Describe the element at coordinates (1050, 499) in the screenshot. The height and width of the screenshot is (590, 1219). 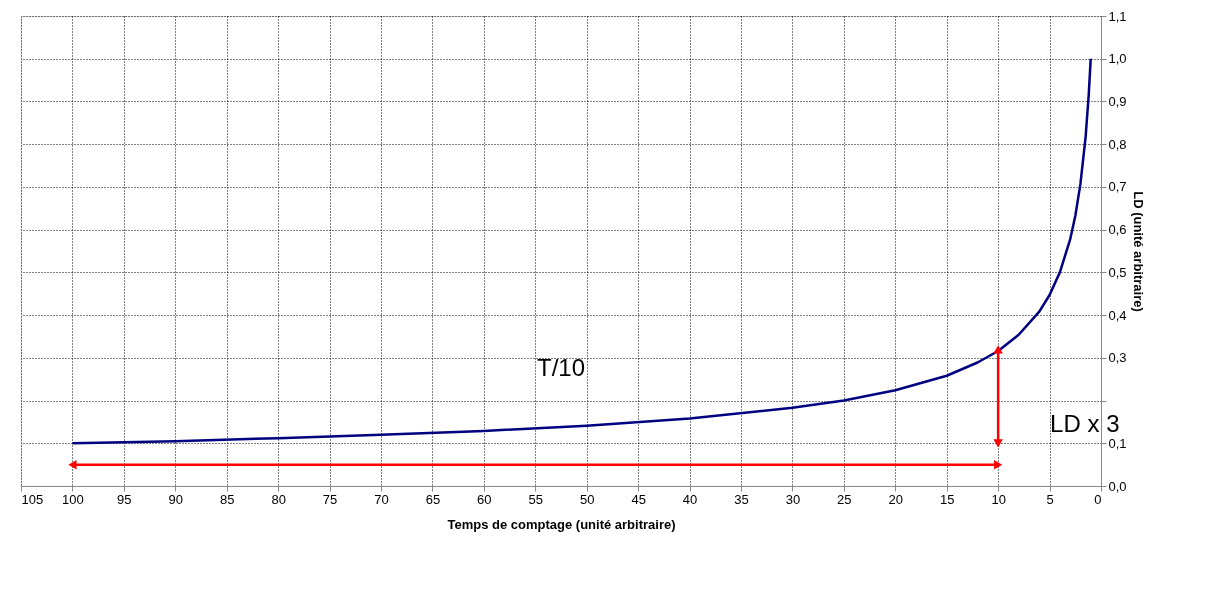
I see `x-tick-label: 5` at that location.